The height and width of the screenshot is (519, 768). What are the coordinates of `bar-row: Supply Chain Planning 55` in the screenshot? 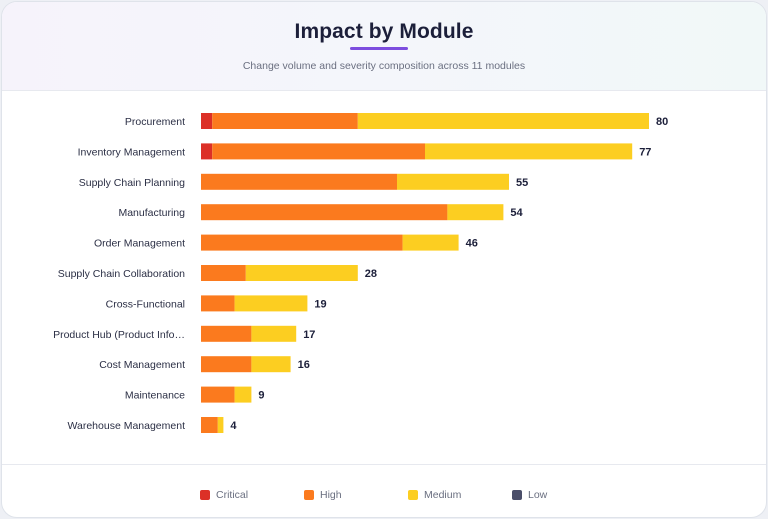 It's located at (303, 181).